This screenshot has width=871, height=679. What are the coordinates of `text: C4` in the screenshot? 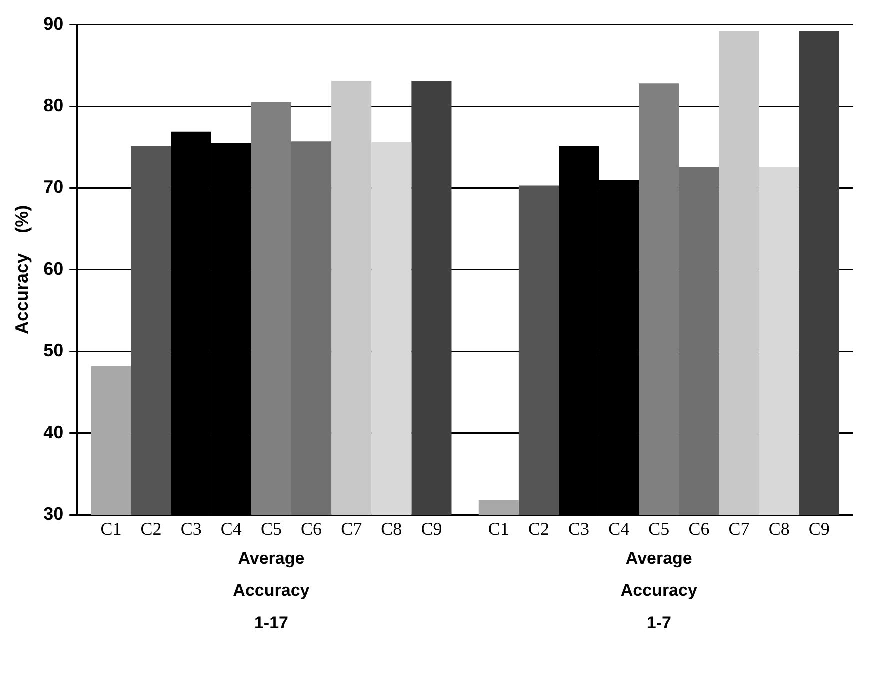 It's located at (231, 528).